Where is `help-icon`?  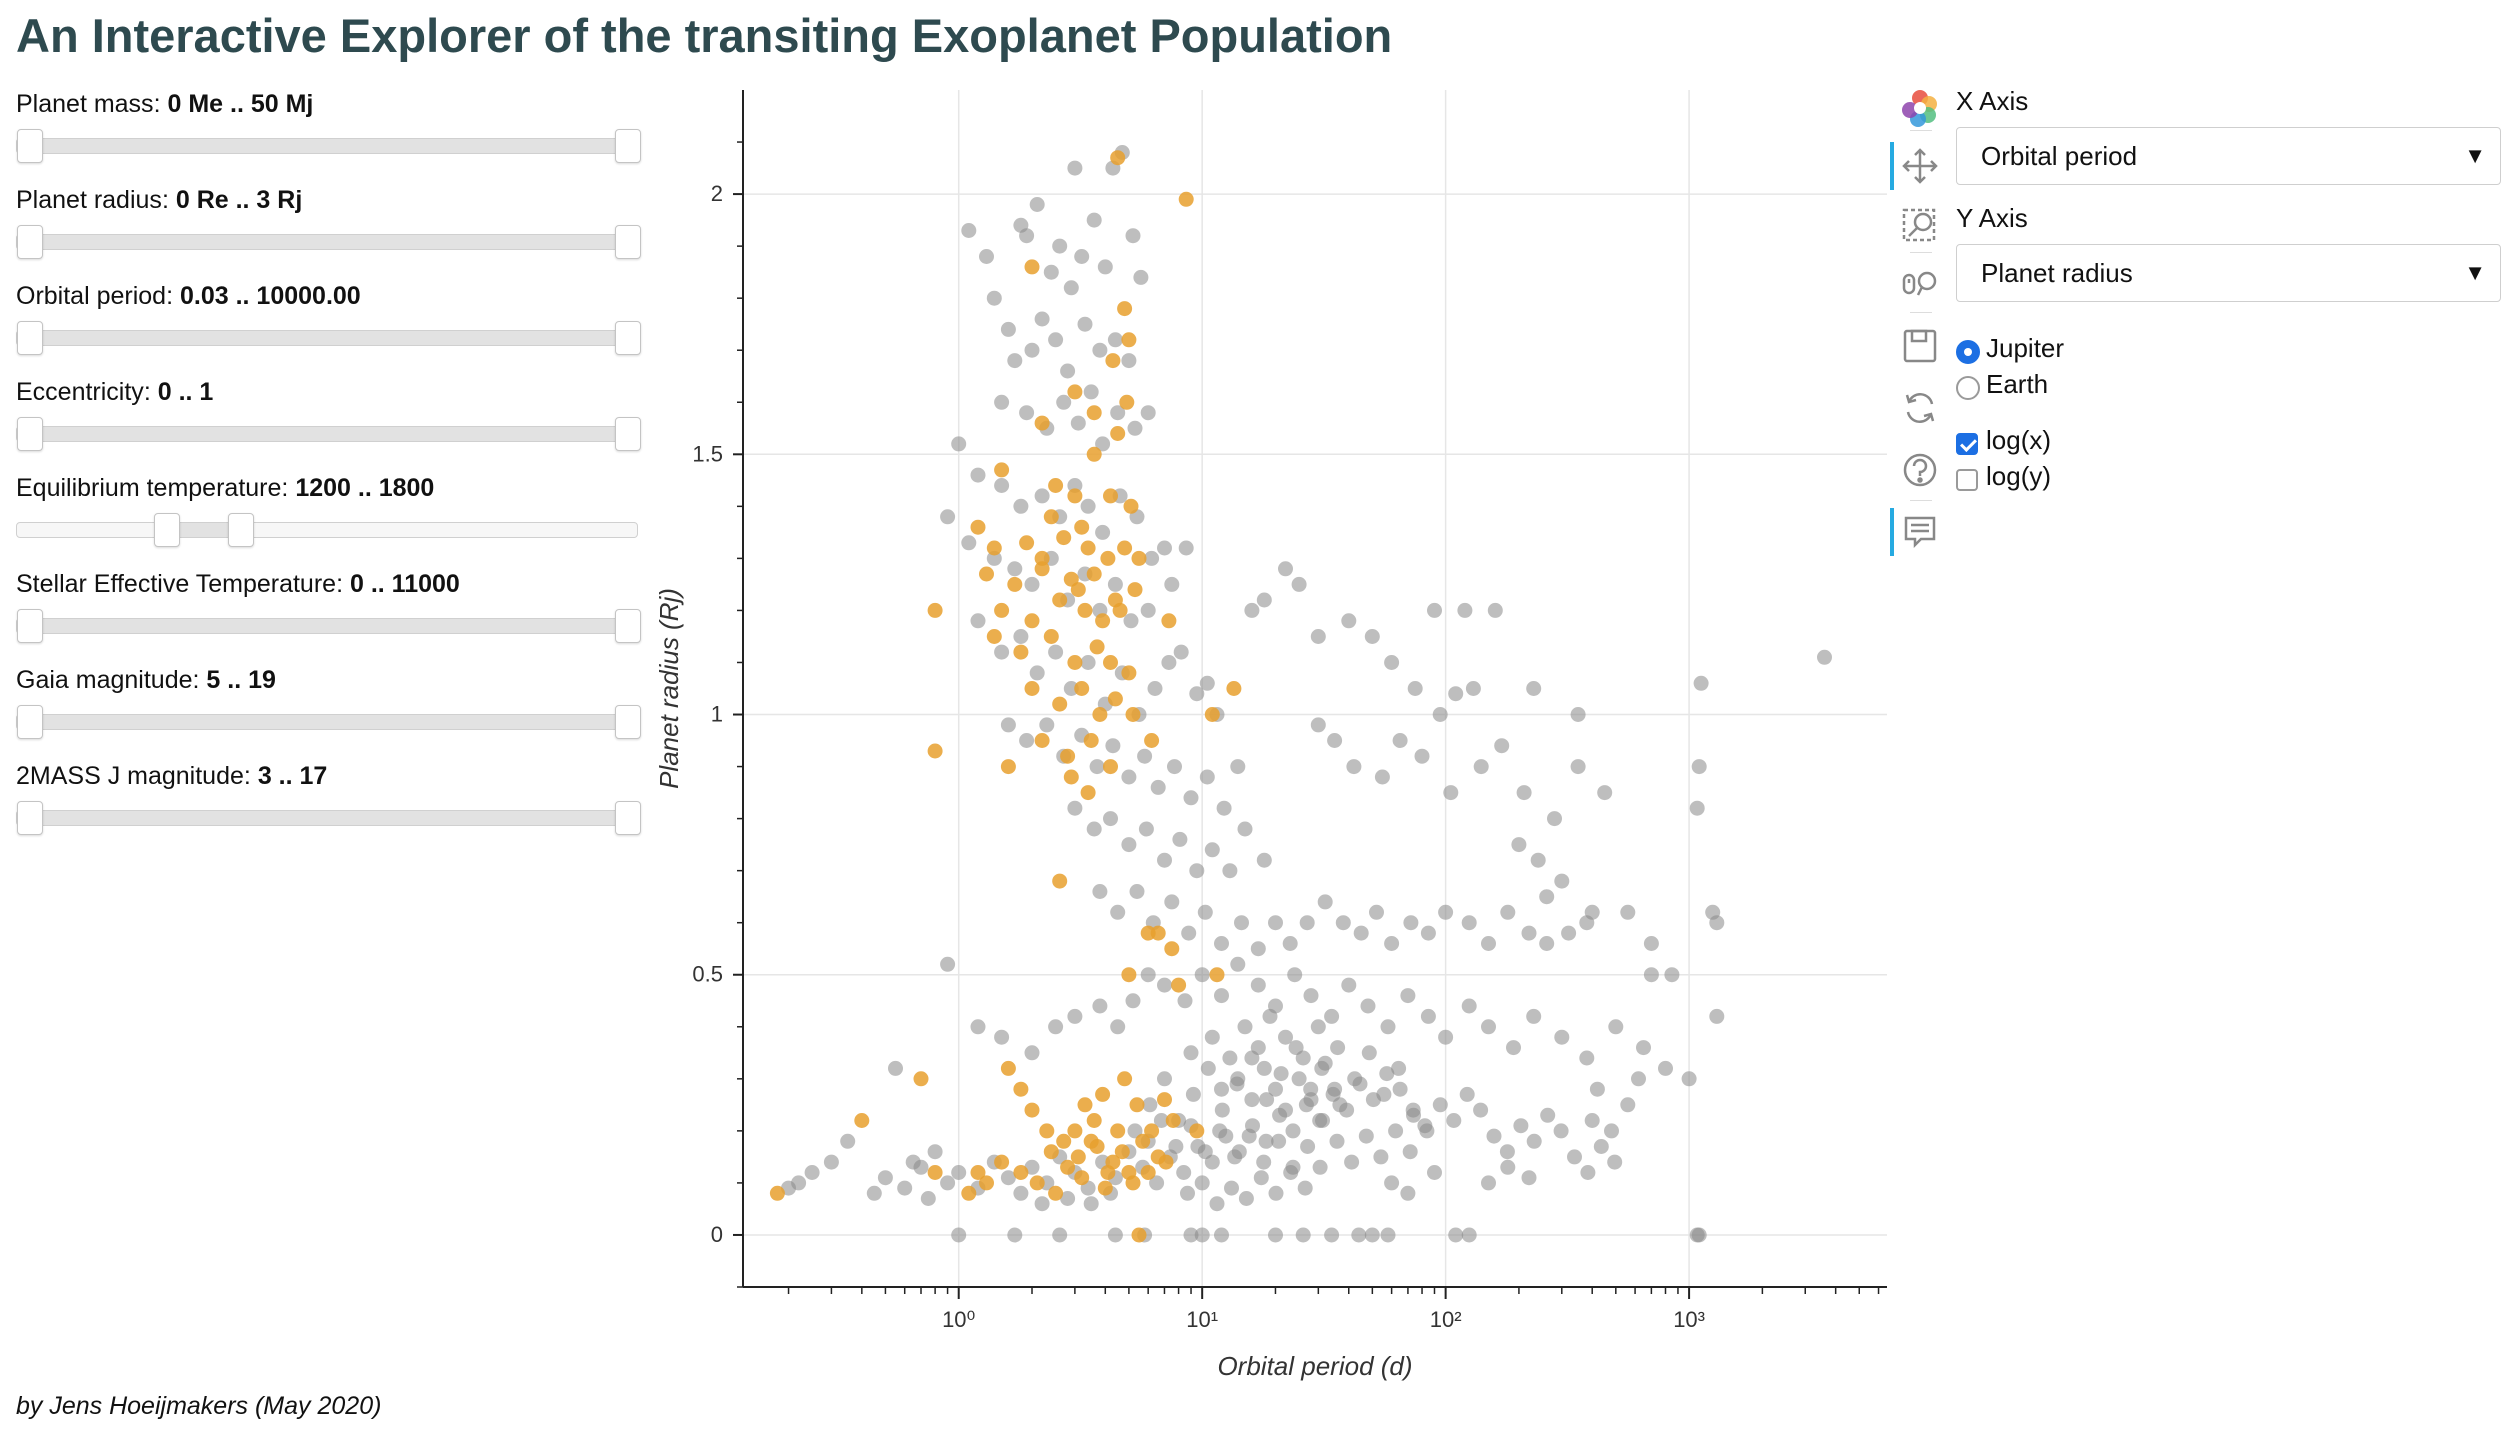
help-icon is located at coordinates (1920, 470).